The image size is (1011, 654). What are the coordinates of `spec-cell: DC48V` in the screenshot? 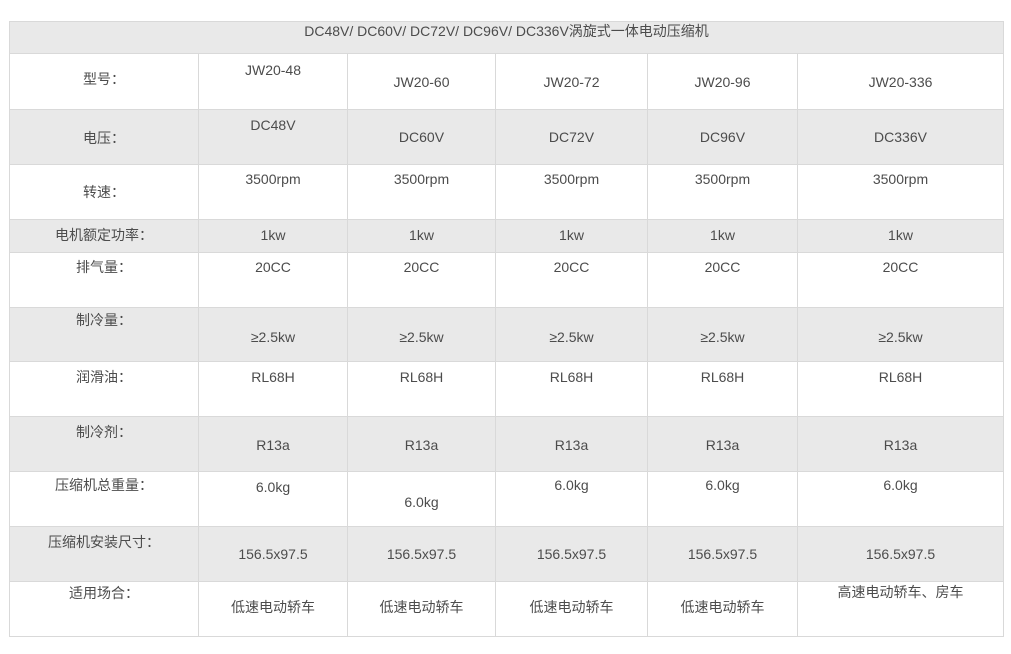 It's located at (273, 137).